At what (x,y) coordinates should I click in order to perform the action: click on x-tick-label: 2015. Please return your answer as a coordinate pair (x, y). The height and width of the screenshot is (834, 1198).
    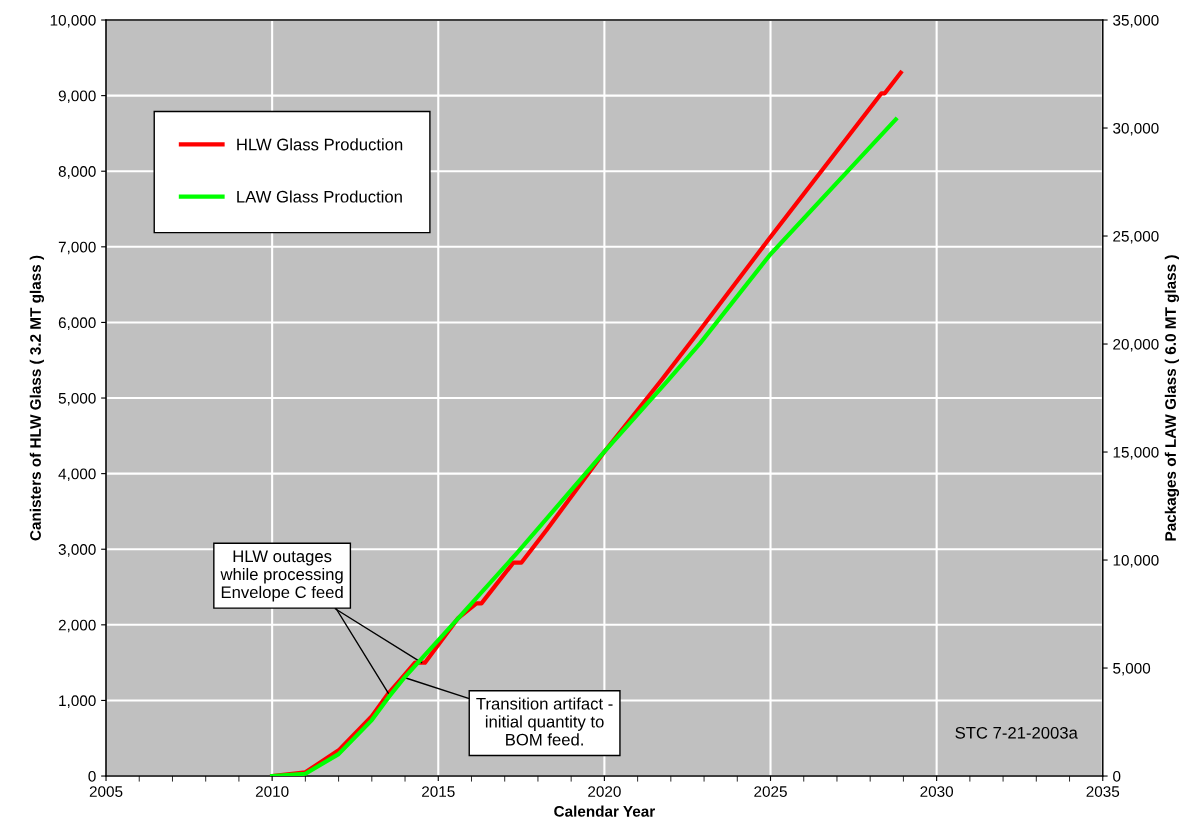
    Looking at the image, I should click on (438, 791).